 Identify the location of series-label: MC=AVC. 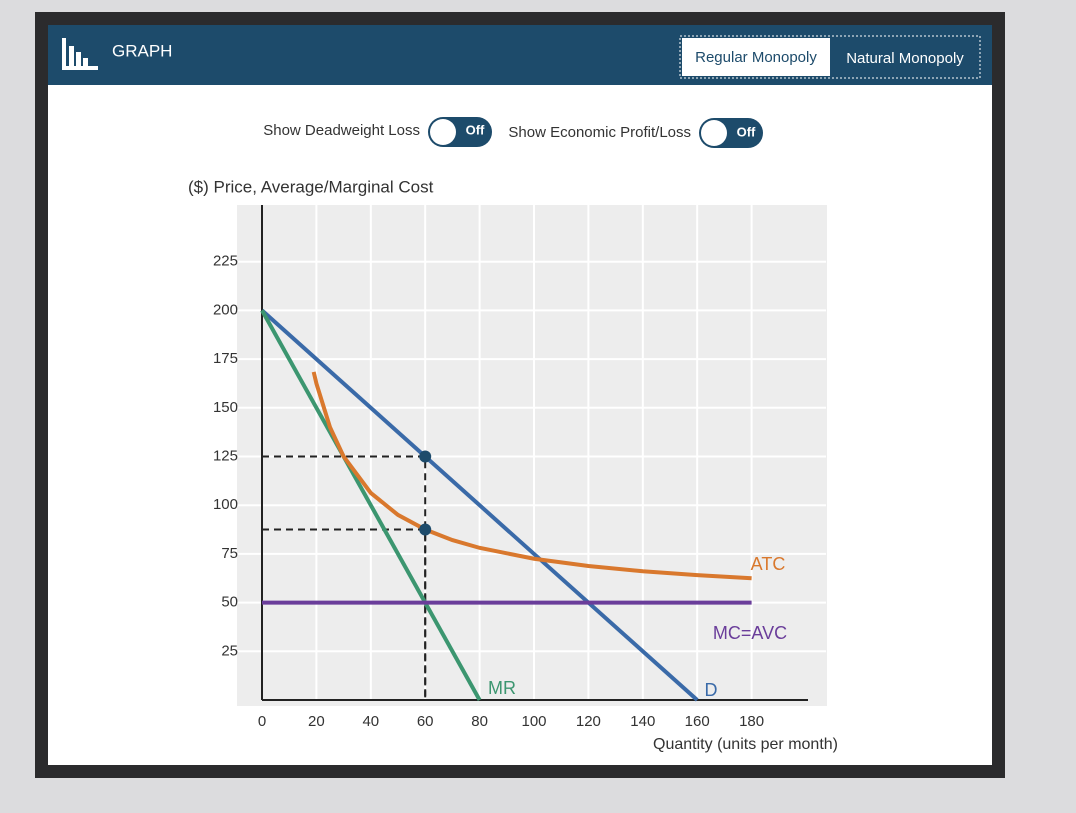
(750, 633).